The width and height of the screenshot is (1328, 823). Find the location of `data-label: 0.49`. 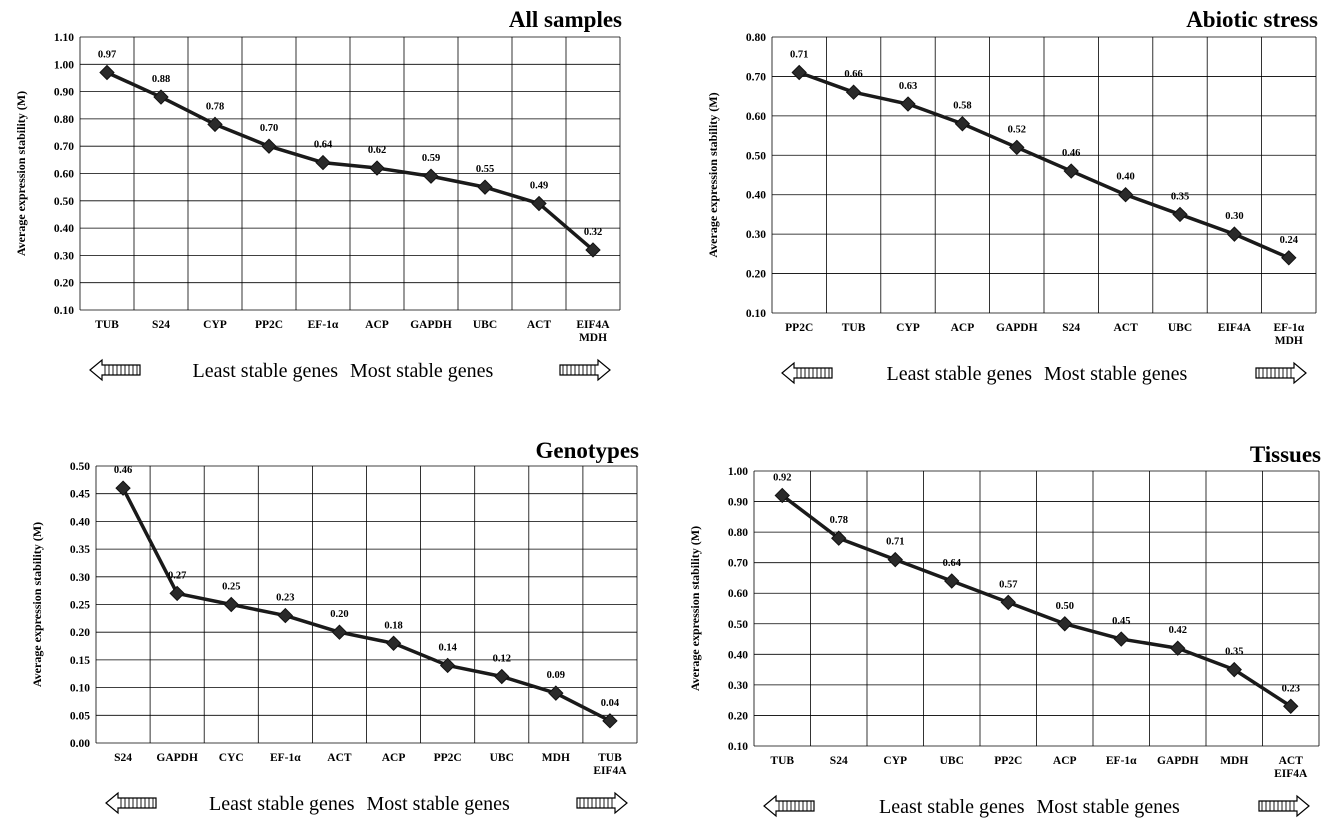

data-label: 0.49 is located at coordinates (539, 186).